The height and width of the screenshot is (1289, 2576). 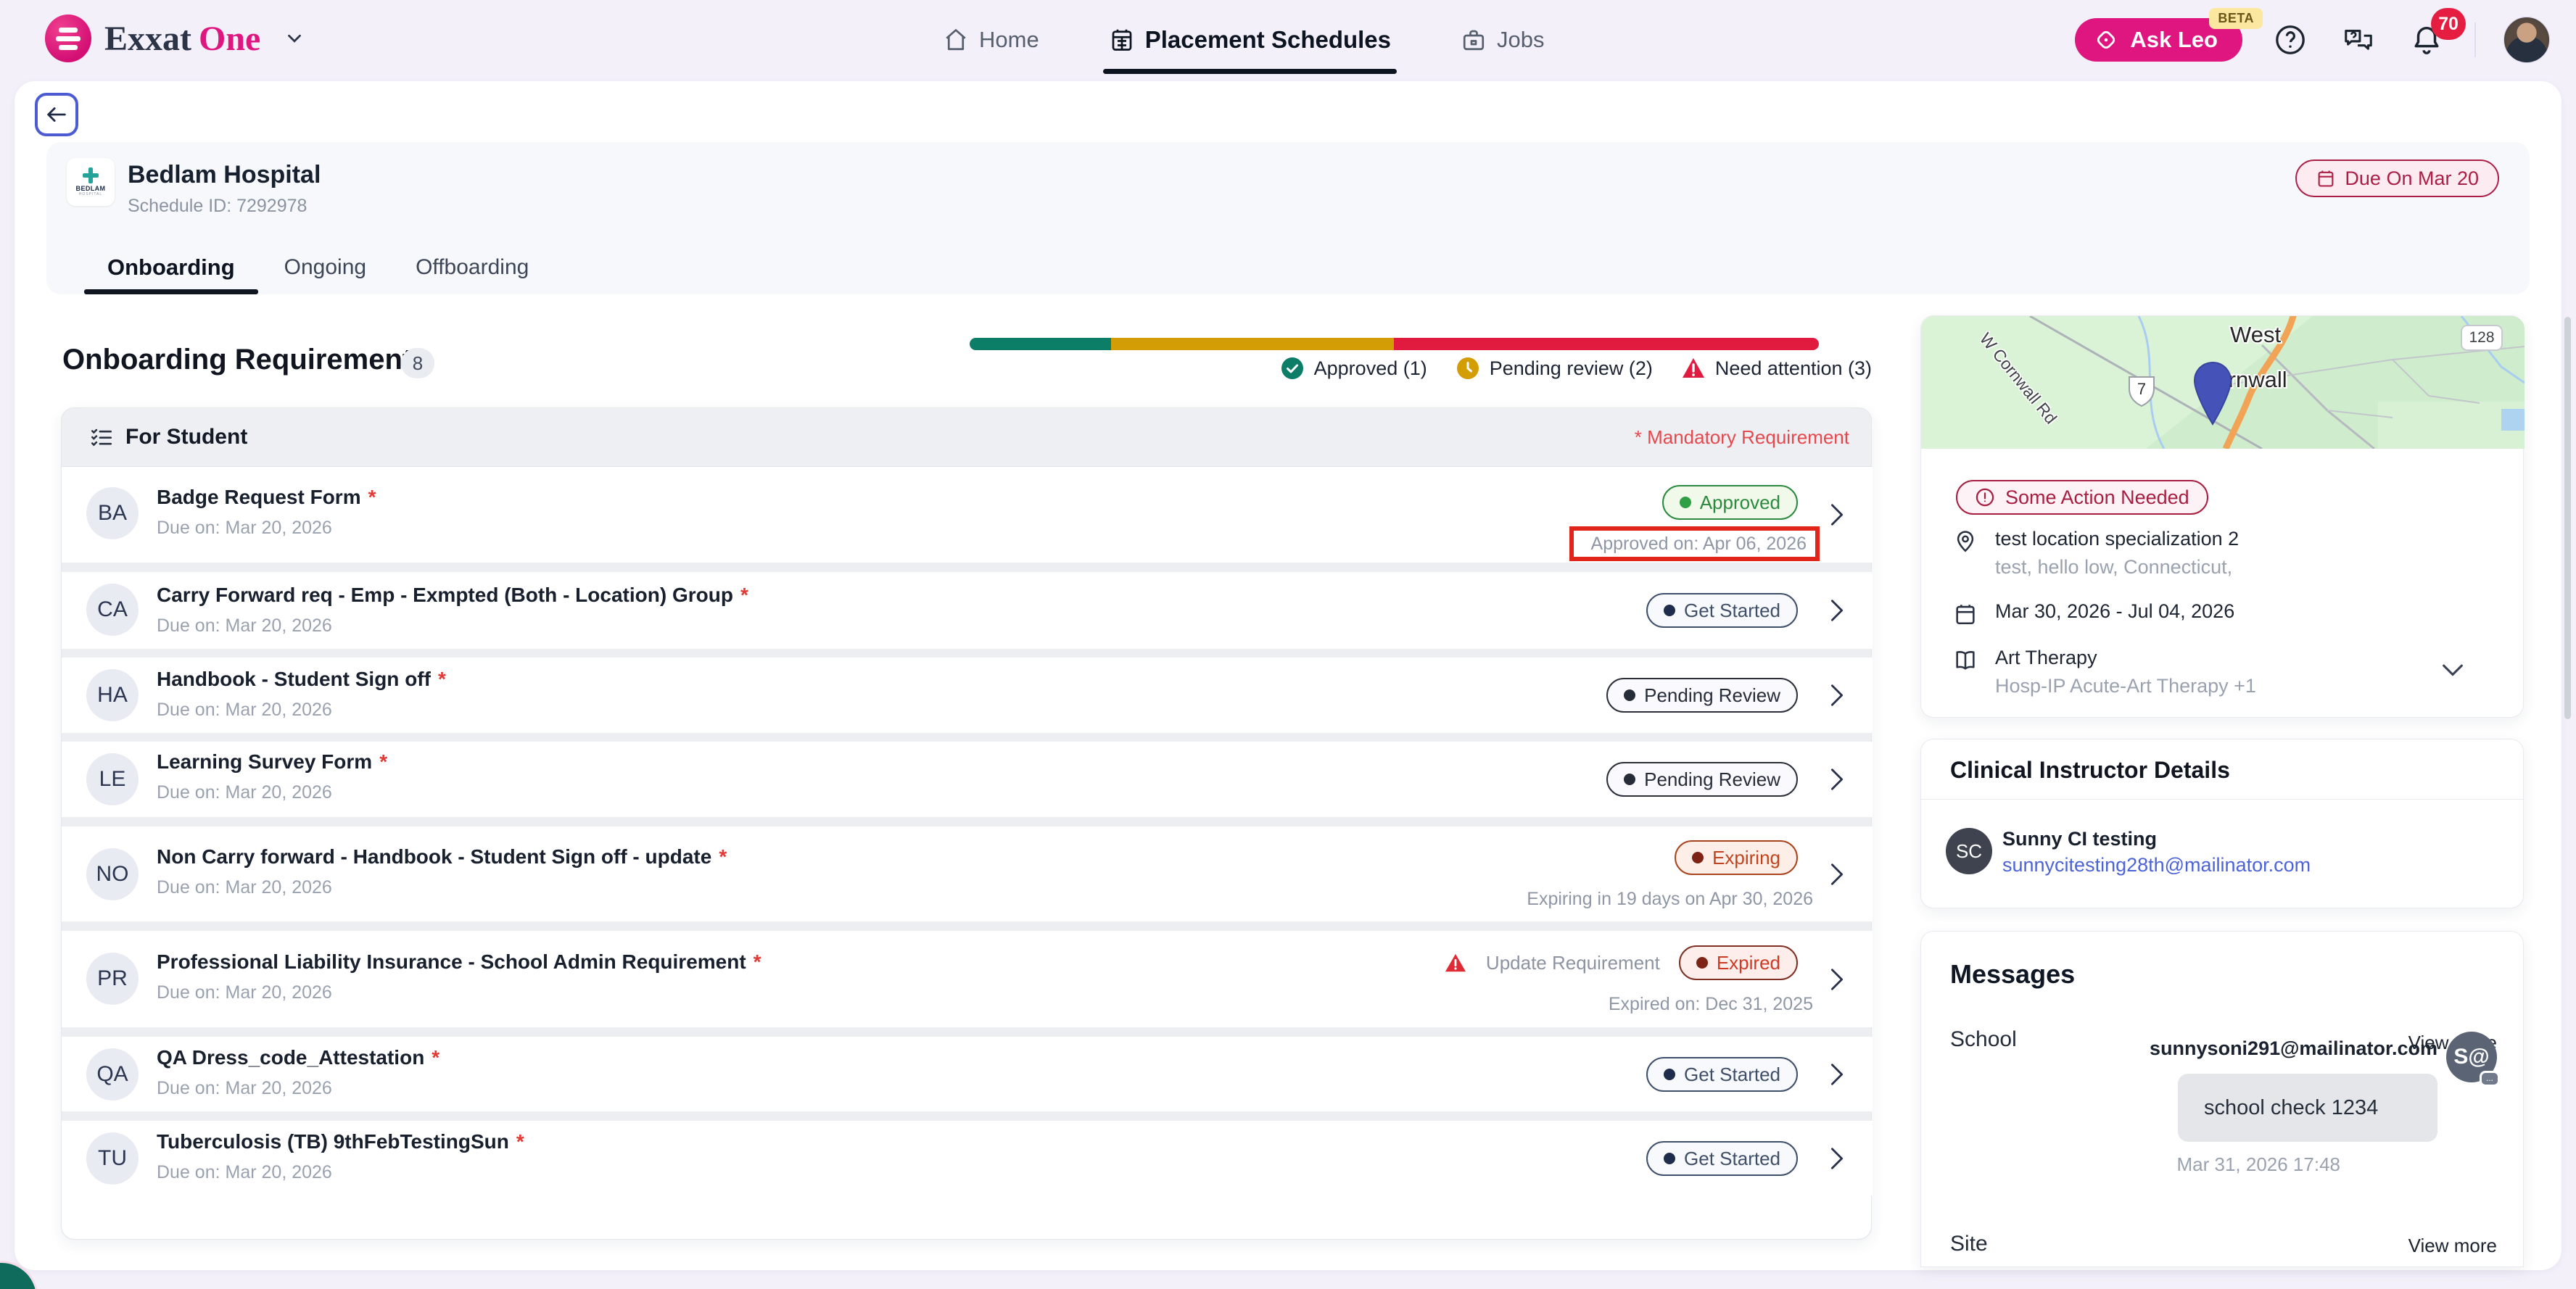 I want to click on nav-label: Placement Schedules, so click(x=1268, y=39).